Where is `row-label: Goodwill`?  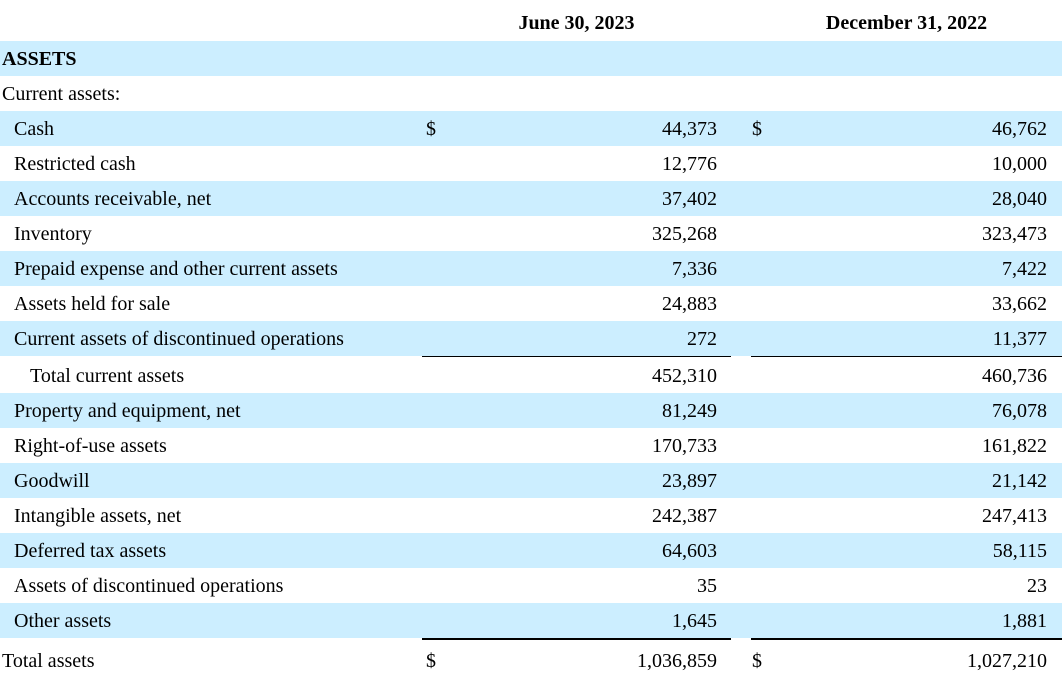
row-label: Goodwill is located at coordinates (52, 481).